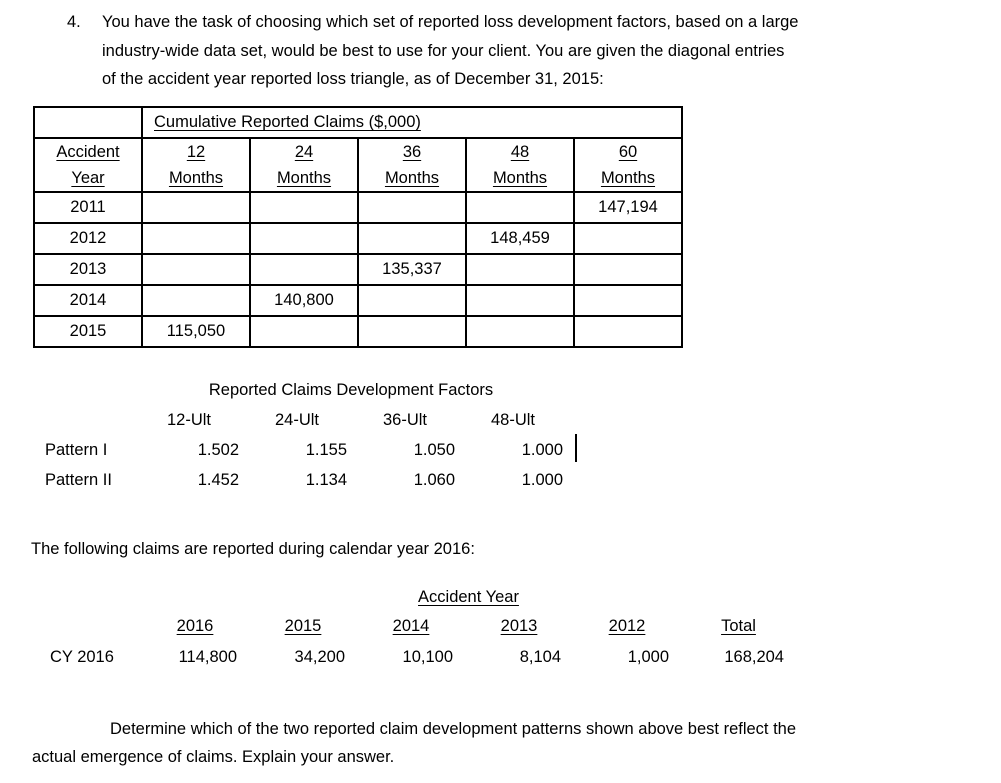 This screenshot has height=783, width=1001. Describe the element at coordinates (218, 479) in the screenshot. I see `factor-value: 1.452` at that location.